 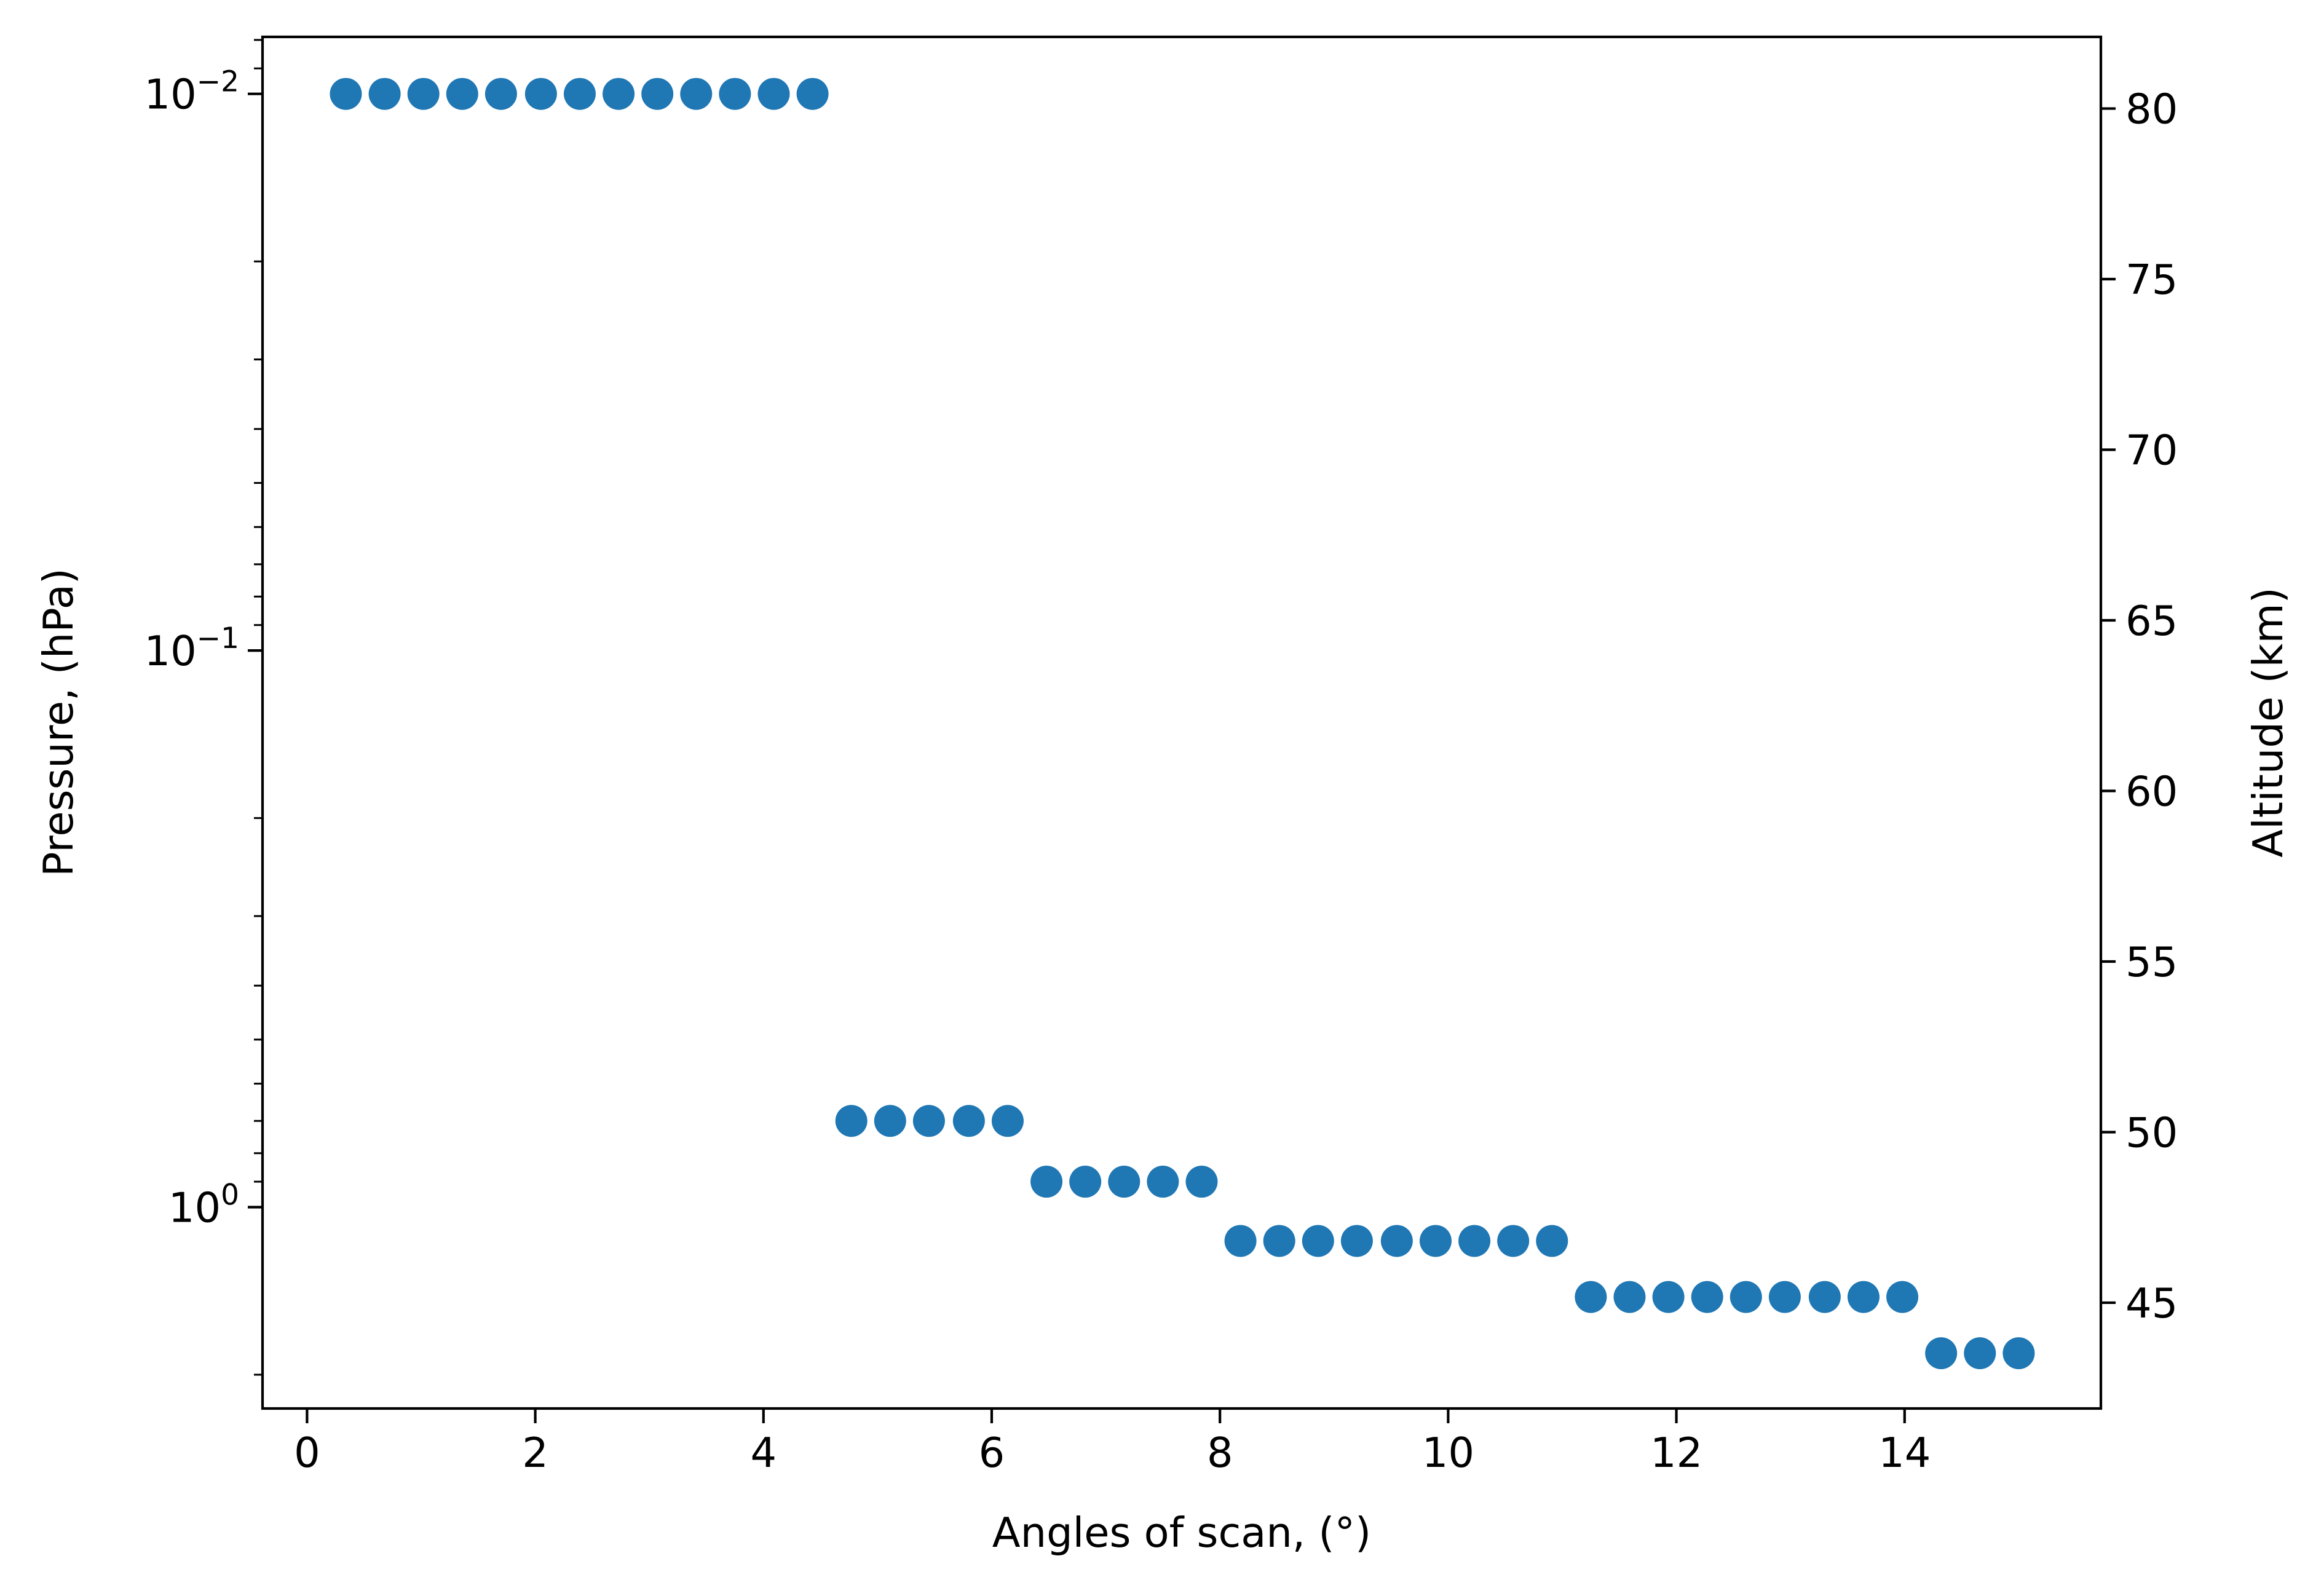 I want to click on y2-tick-label: 55, so click(x=2151, y=962).